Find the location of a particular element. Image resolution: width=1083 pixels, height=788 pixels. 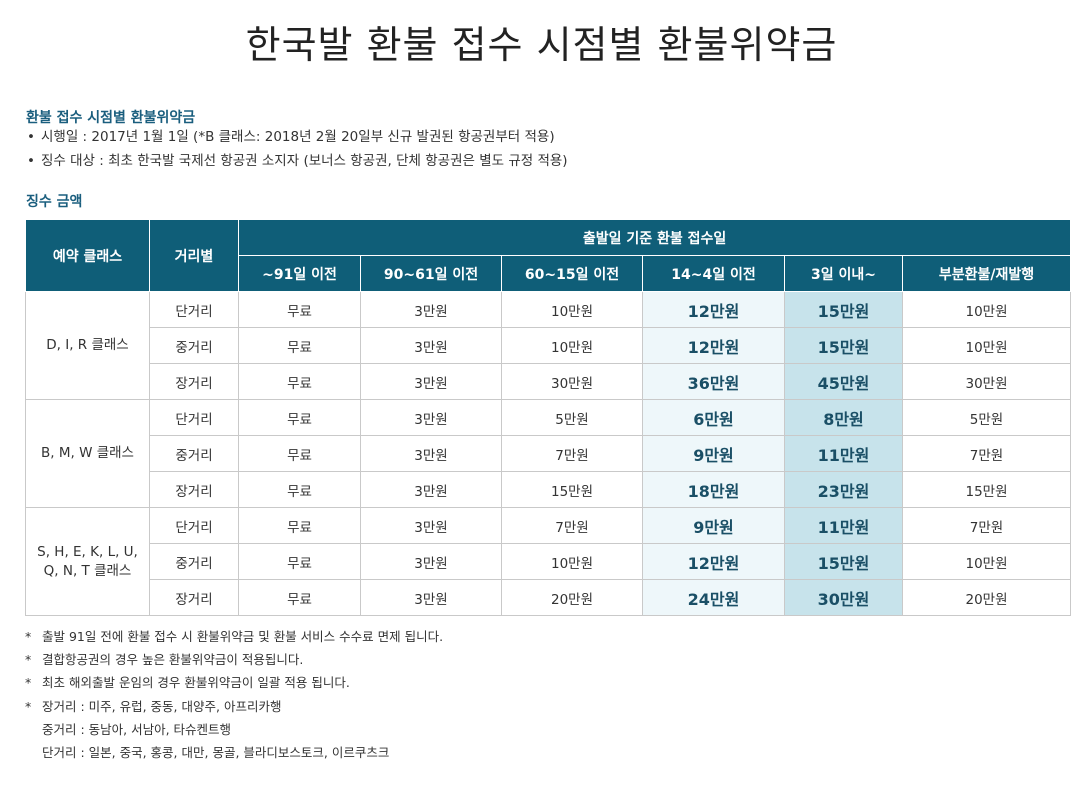

table-row: 중거리 무료 3만원 10만원 12만원 15만원 10만원 is located at coordinates (549, 561).